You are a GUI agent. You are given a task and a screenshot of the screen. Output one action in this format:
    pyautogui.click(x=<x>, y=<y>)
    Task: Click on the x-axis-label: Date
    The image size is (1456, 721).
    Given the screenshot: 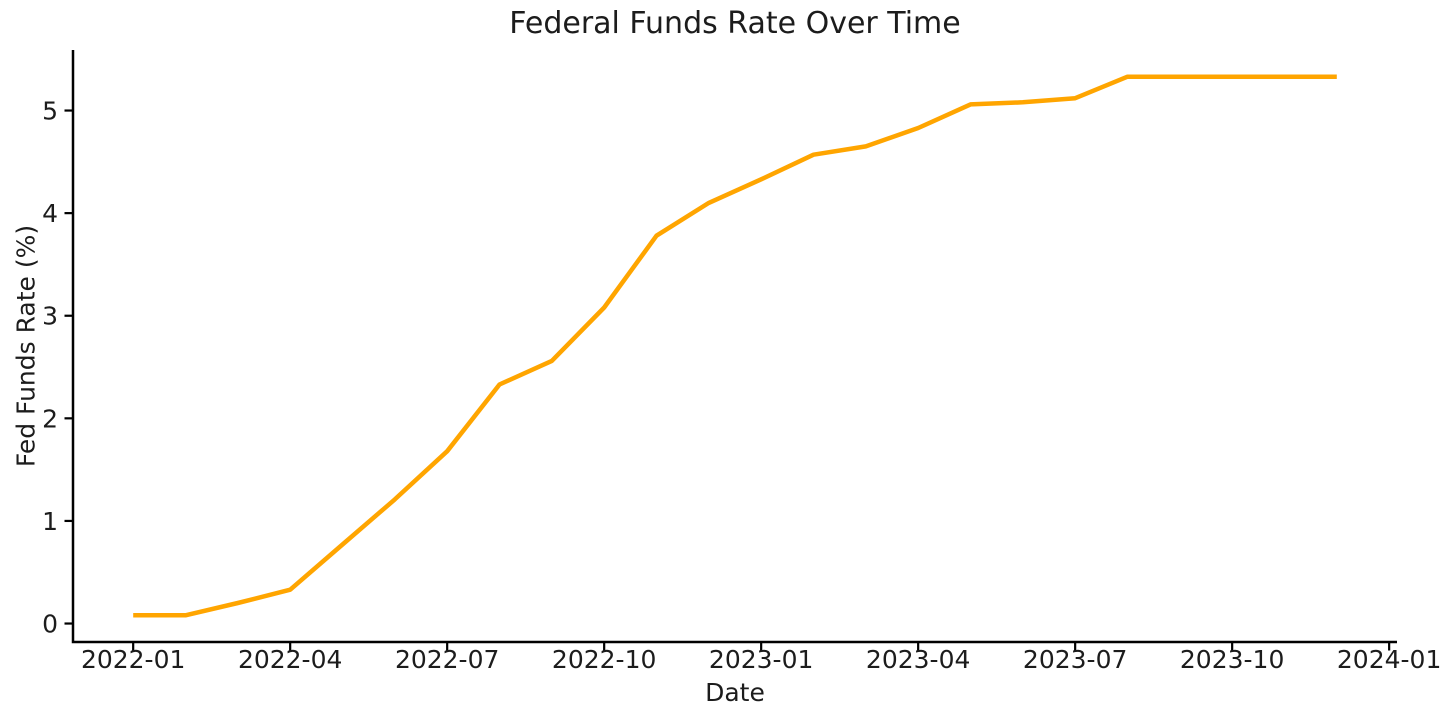 What is the action you would take?
    pyautogui.click(x=735, y=692)
    